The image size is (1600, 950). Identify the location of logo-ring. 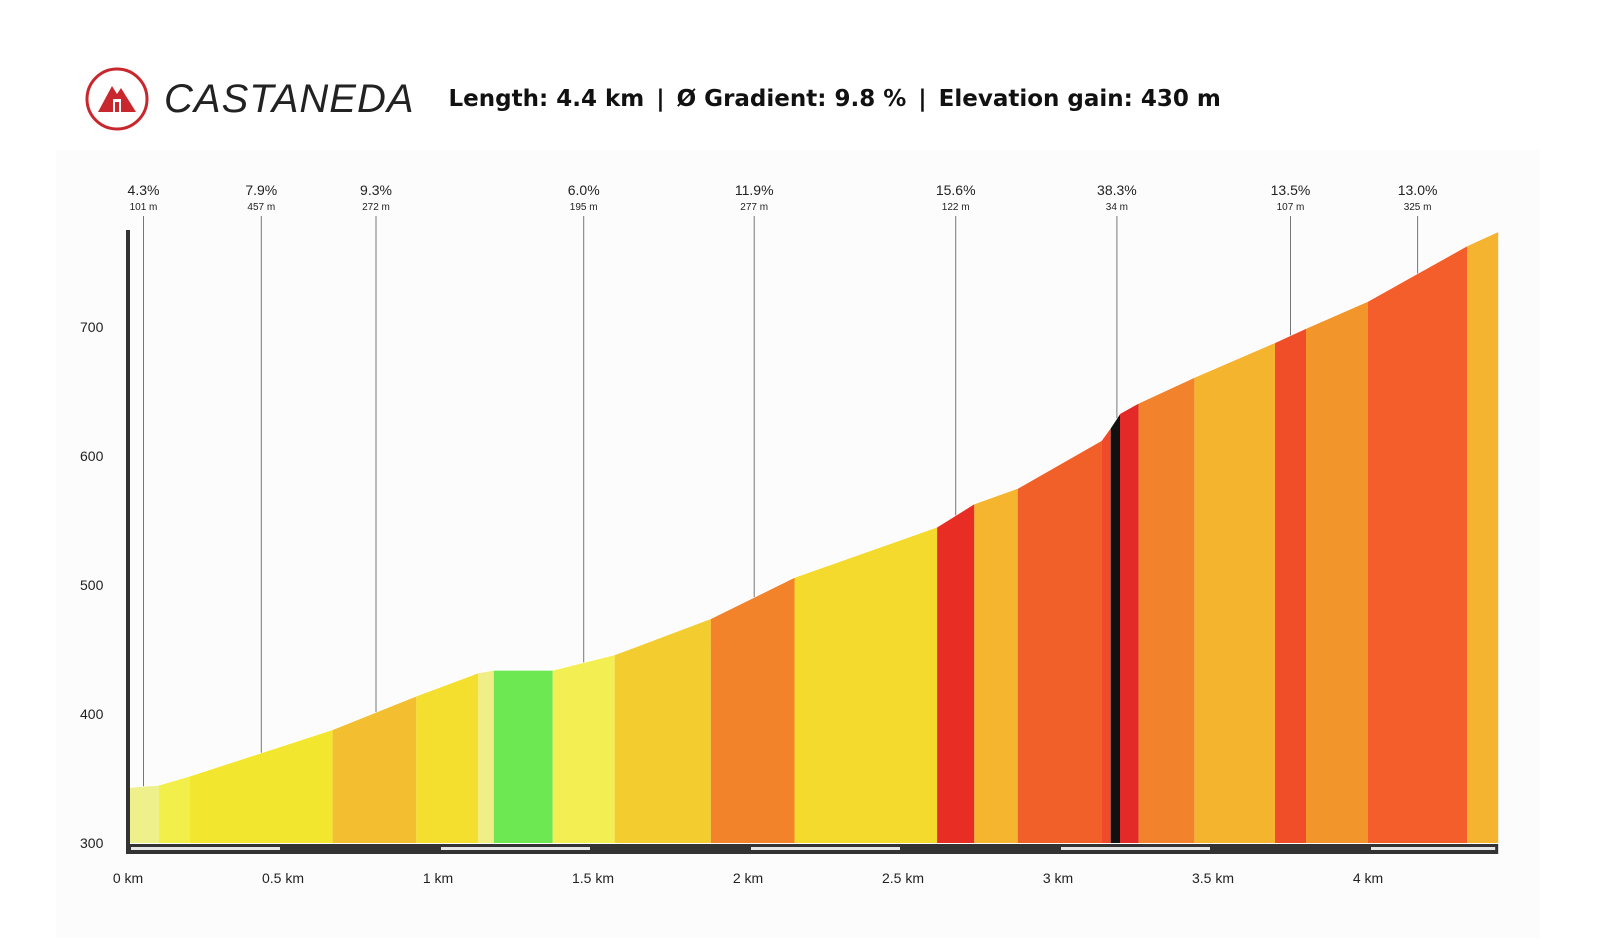
(117, 99).